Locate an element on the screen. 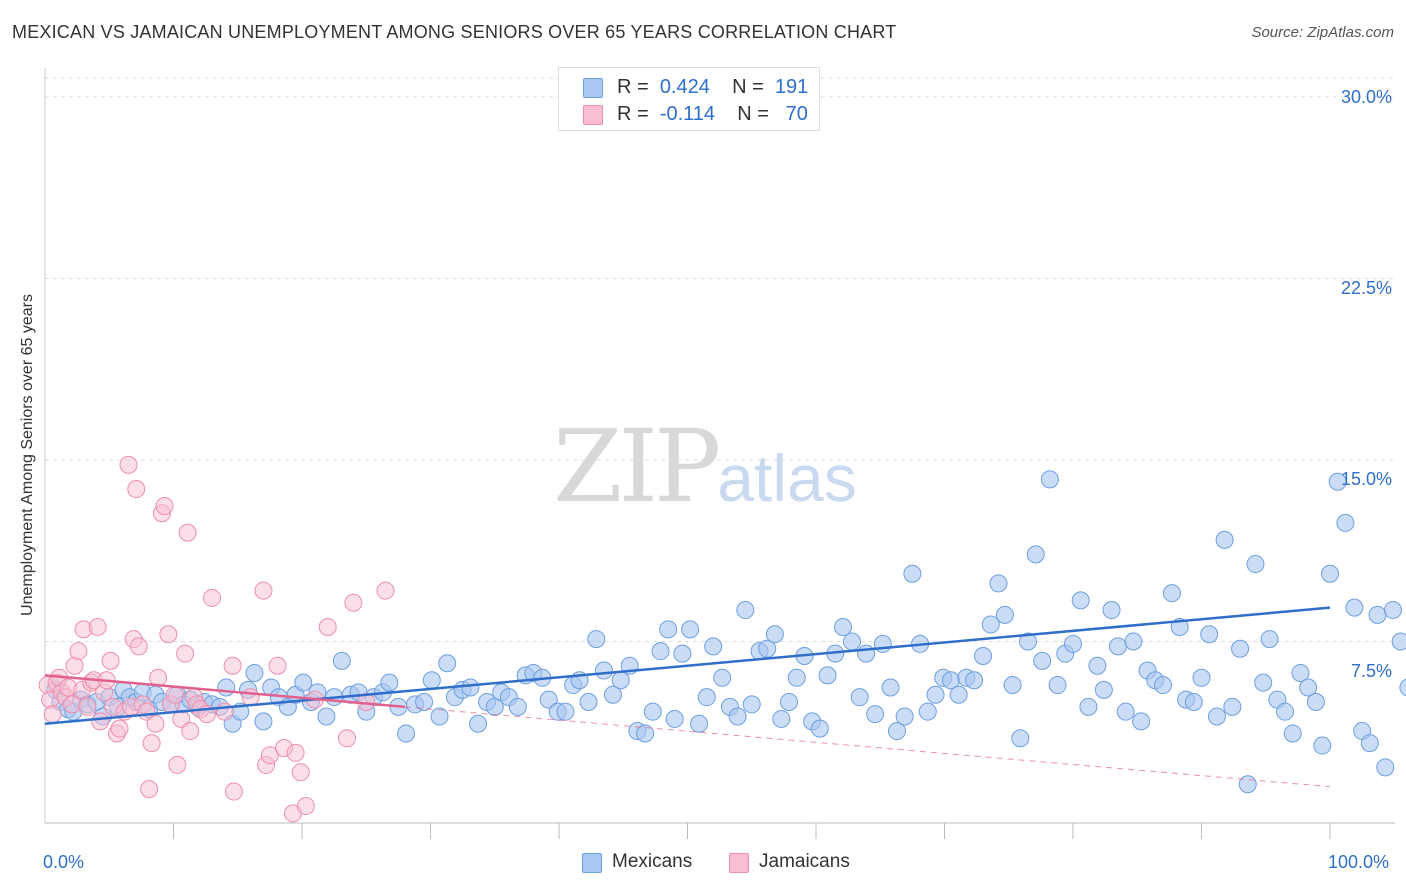 This screenshot has width=1406, height=892. jamaicans-trendline-extension is located at coordinates (867, 747).